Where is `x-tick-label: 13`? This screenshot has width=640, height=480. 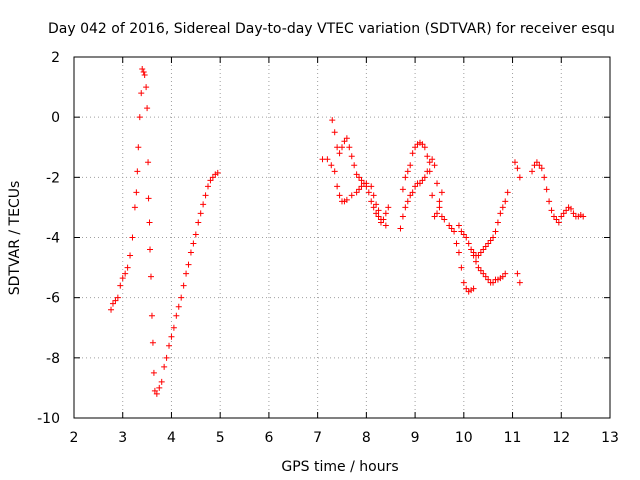
x-tick-label: 13 is located at coordinates (610, 438).